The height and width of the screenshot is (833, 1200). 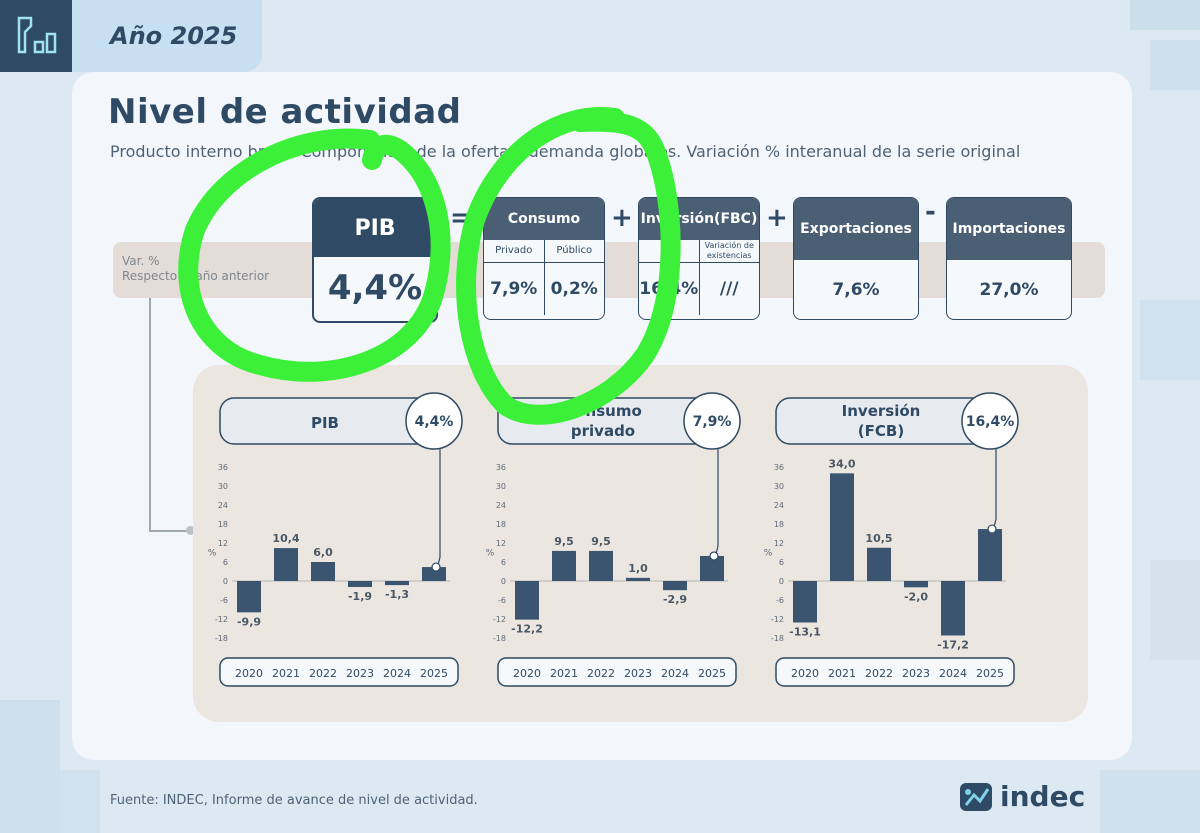 I want to click on bar-value-label: -13,1, so click(x=805, y=631).